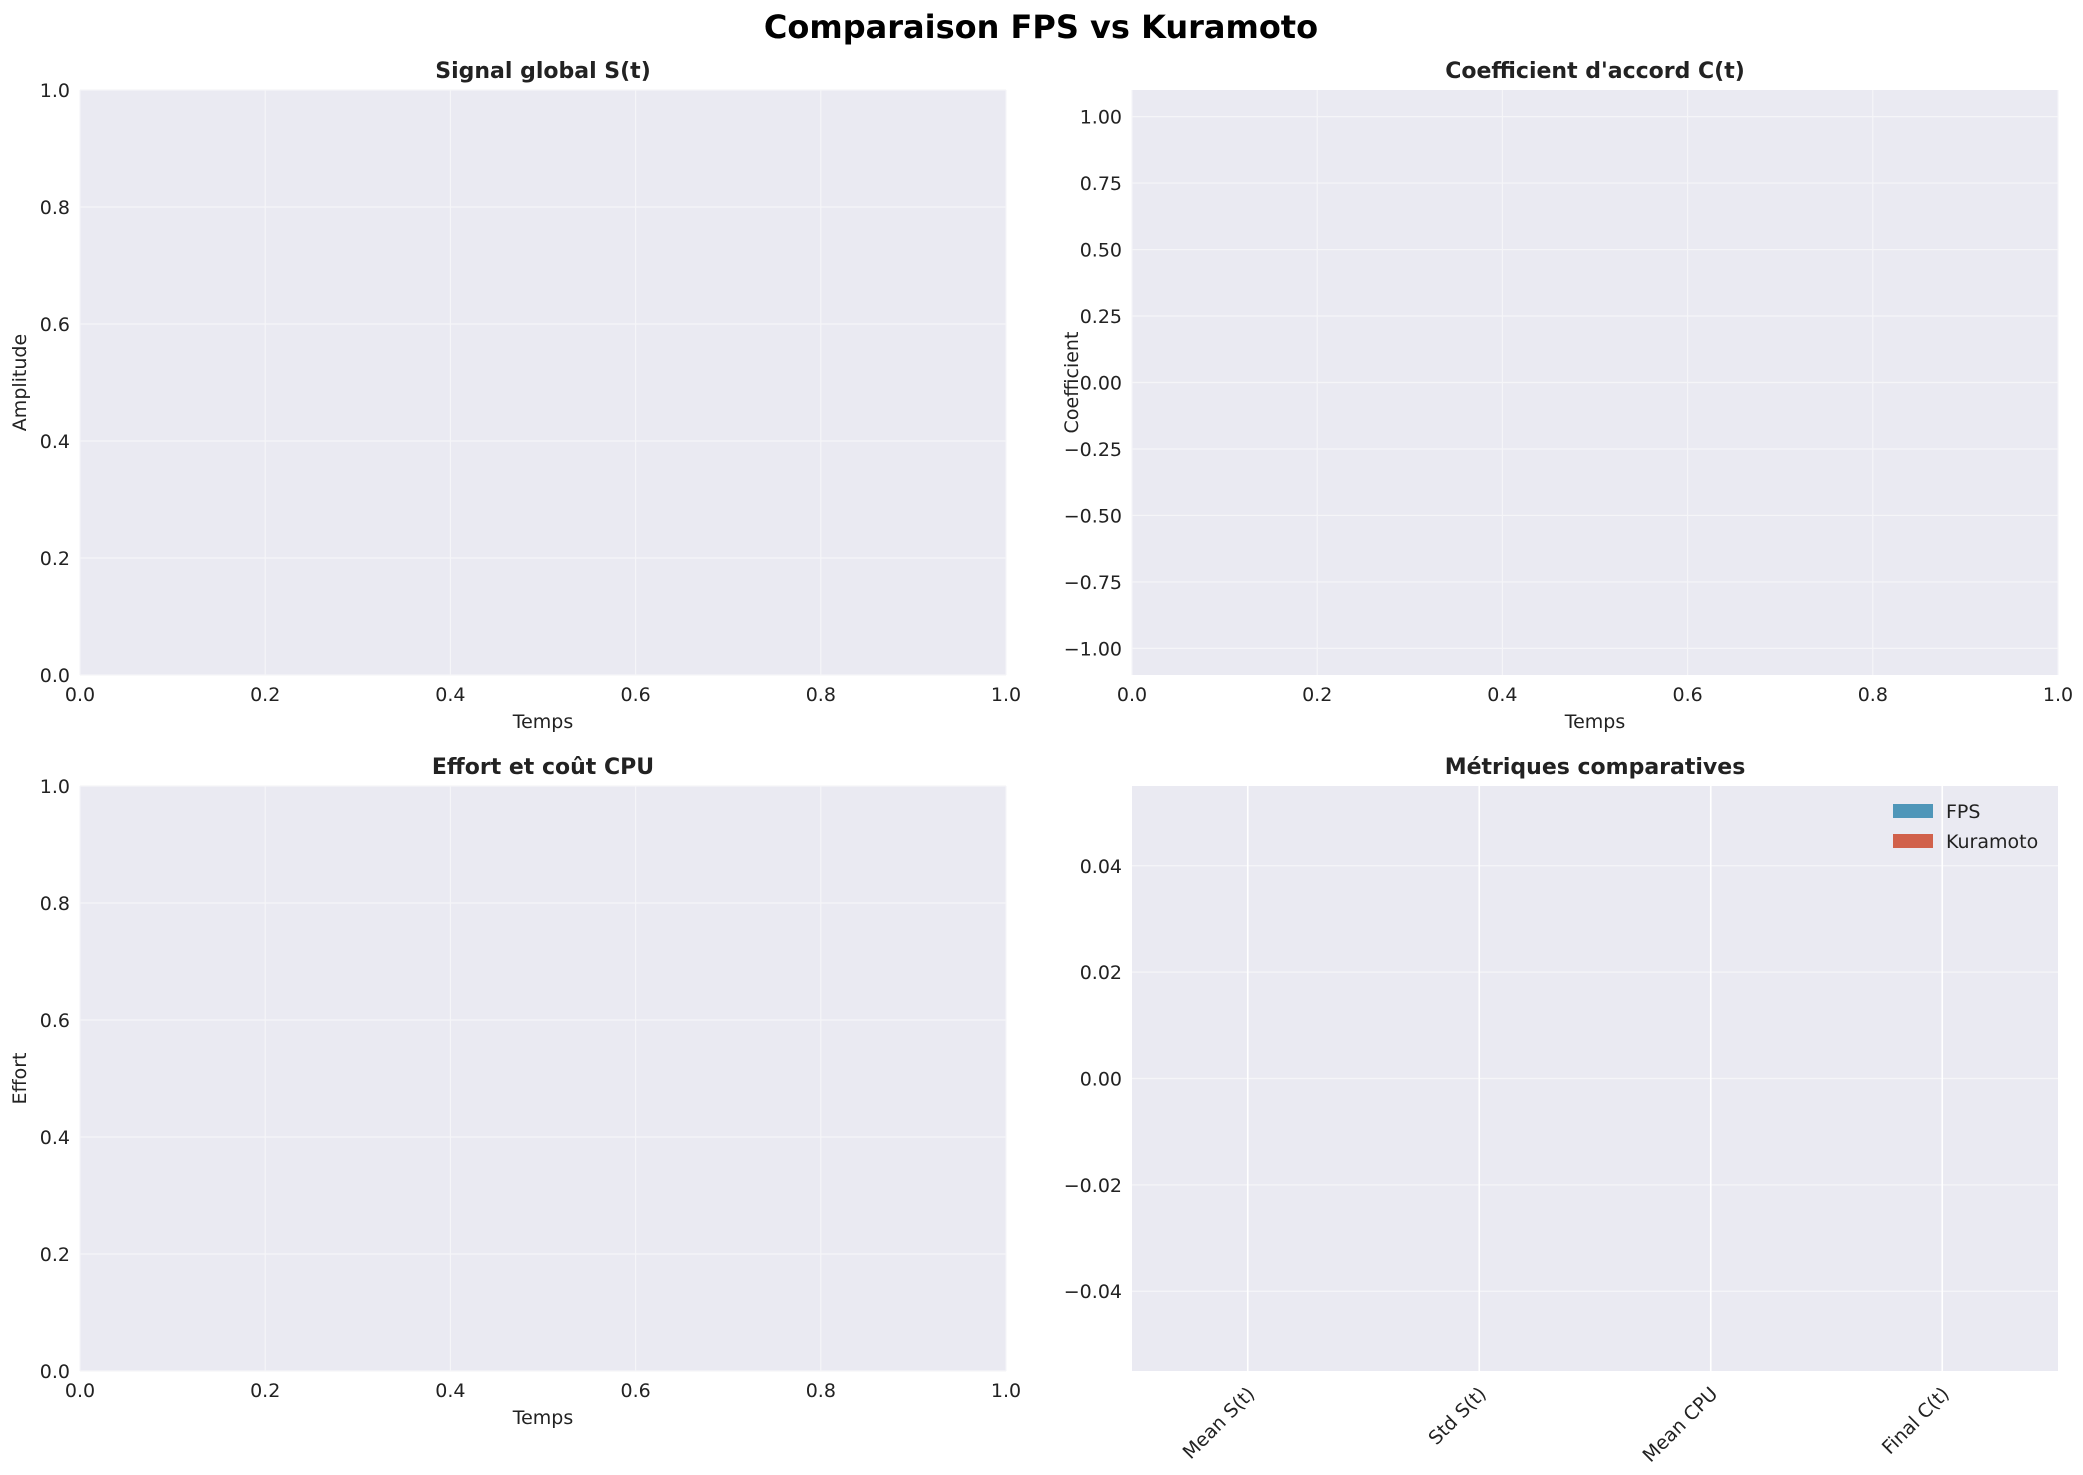 The height and width of the screenshot is (1475, 2083). What do you see at coordinates (1101, 251) in the screenshot?
I see `y-tick-label: 0.50` at bounding box center [1101, 251].